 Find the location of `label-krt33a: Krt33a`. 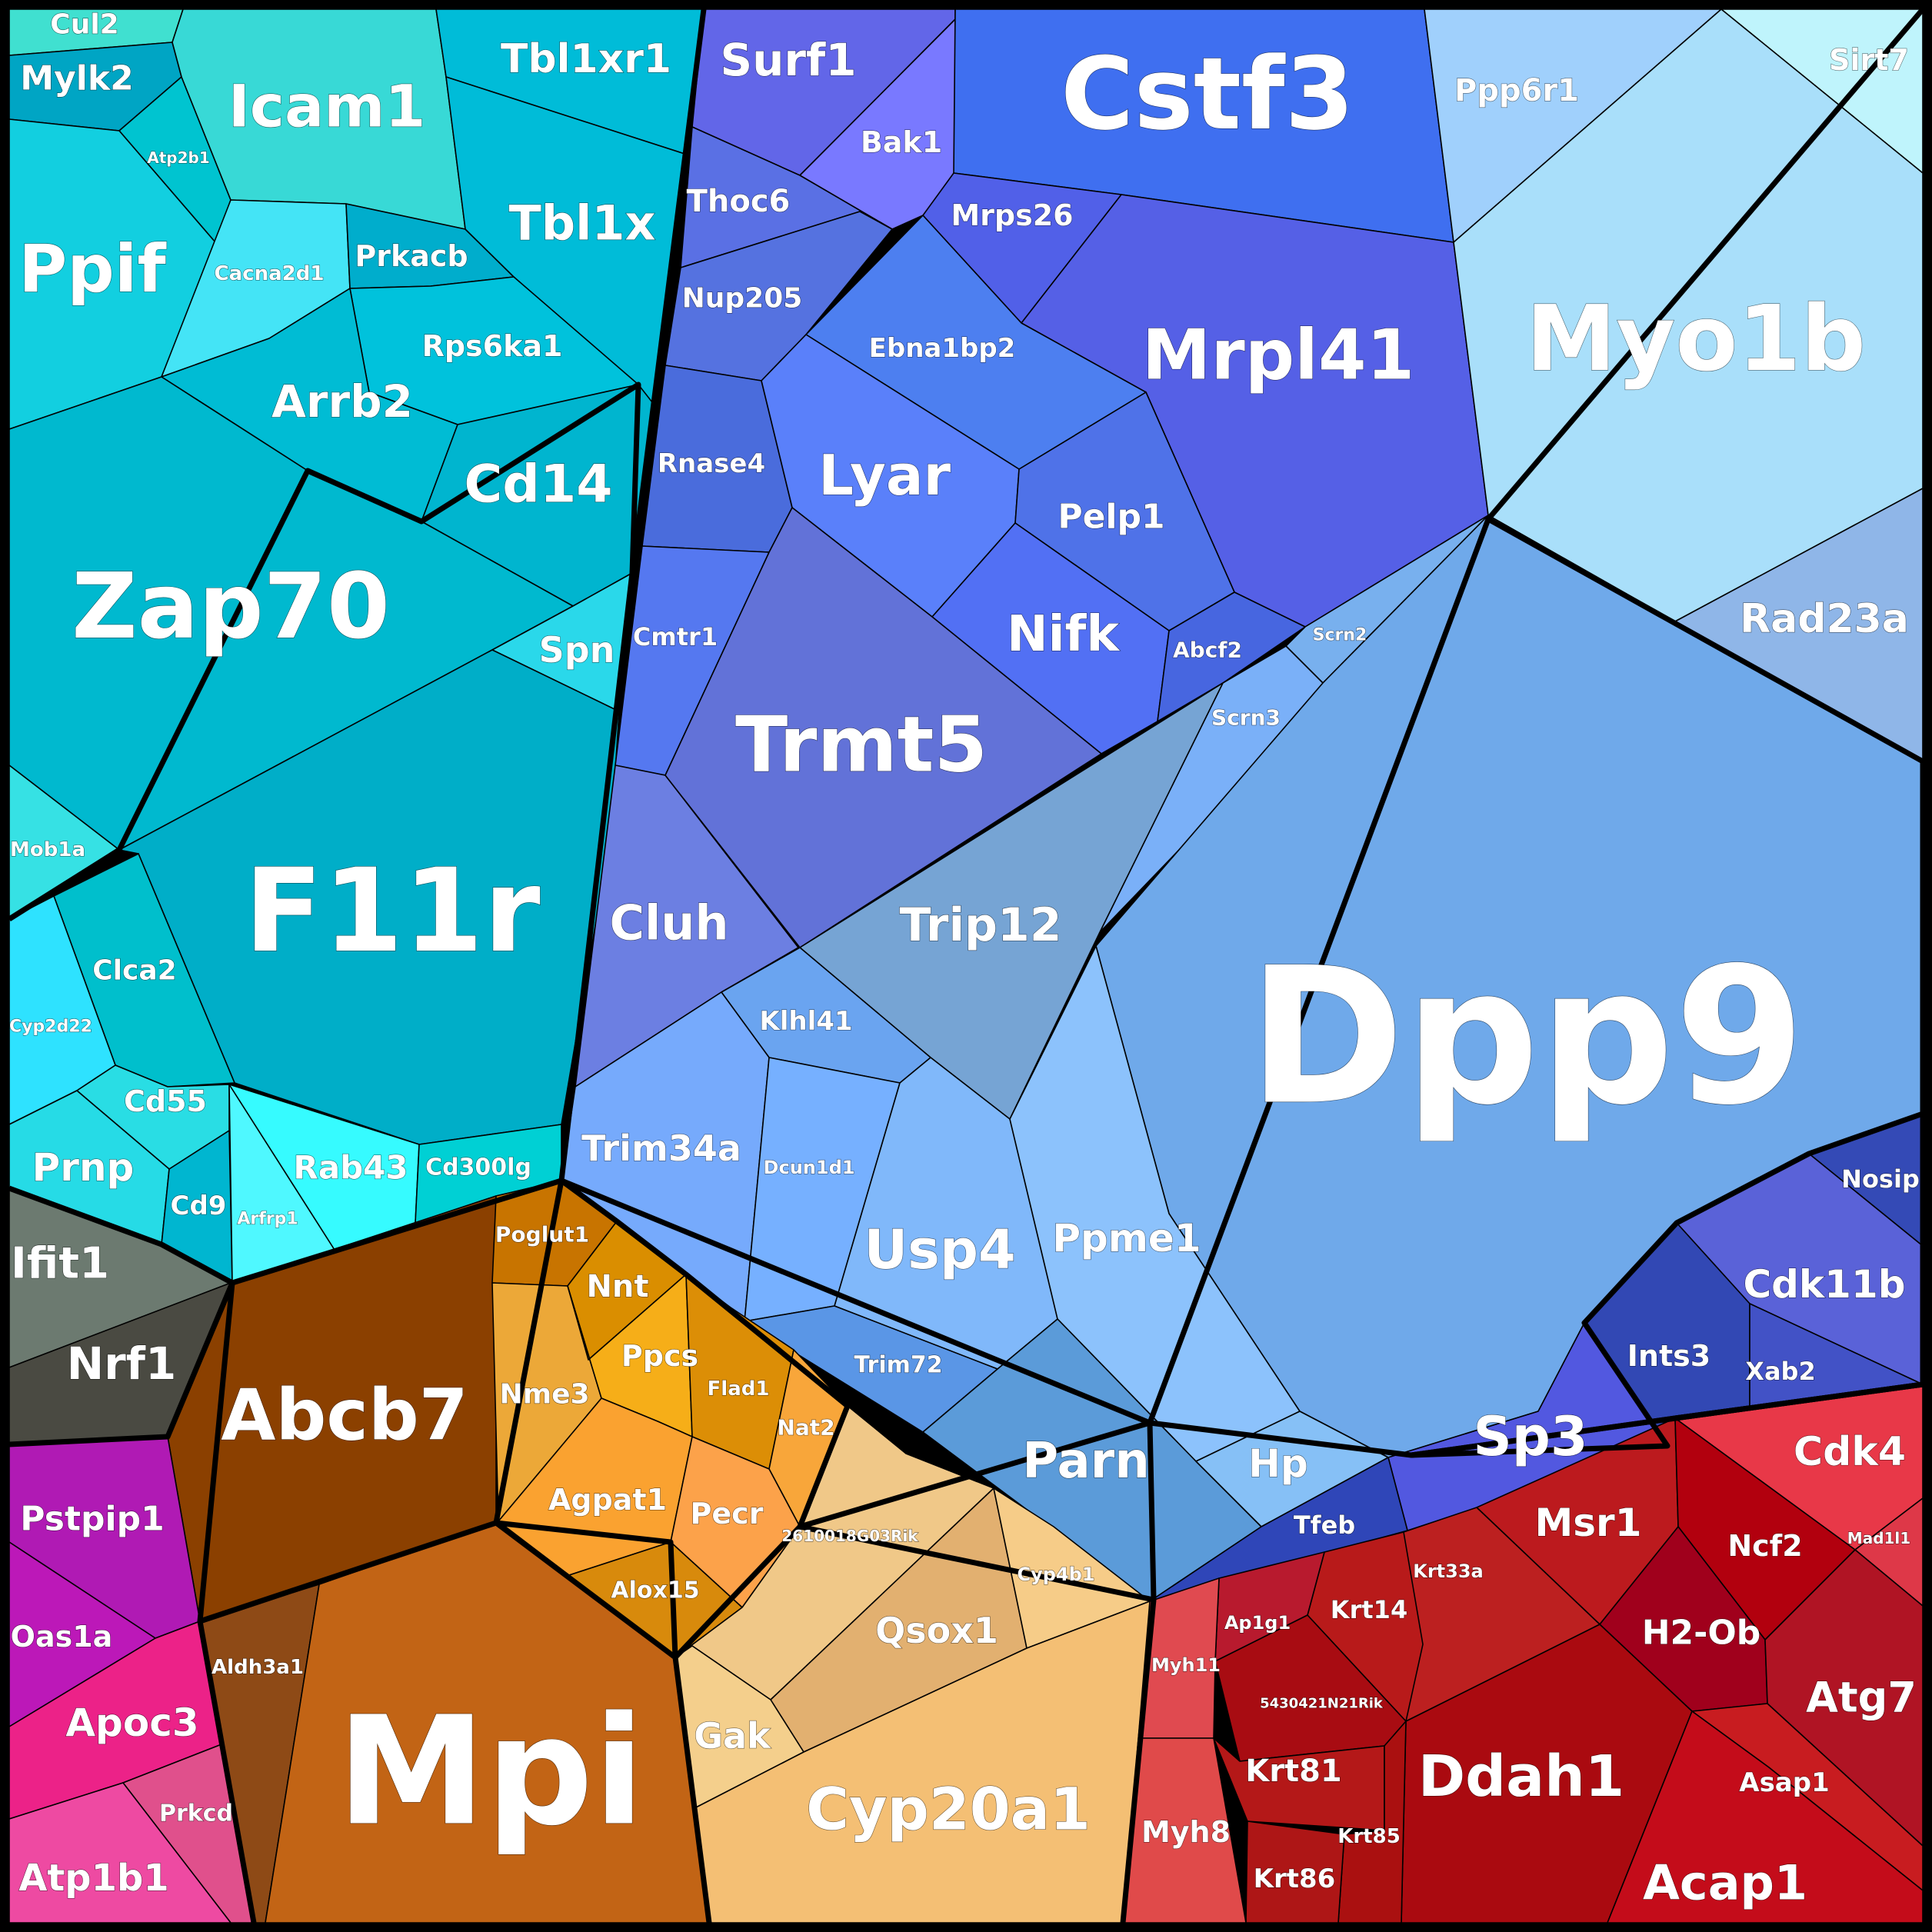

label-krt33a: Krt33a is located at coordinates (1448, 1571).